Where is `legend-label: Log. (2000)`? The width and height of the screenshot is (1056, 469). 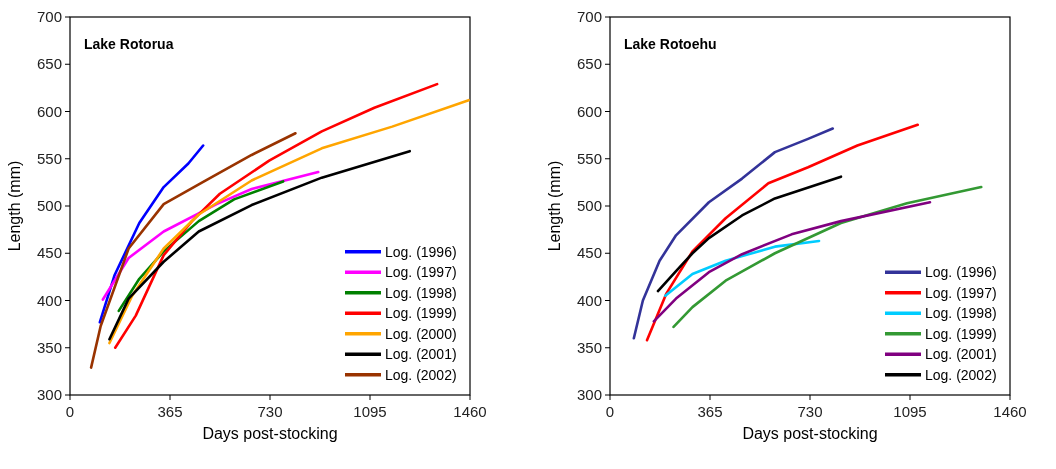
legend-label: Log. (2000) is located at coordinates (421, 333).